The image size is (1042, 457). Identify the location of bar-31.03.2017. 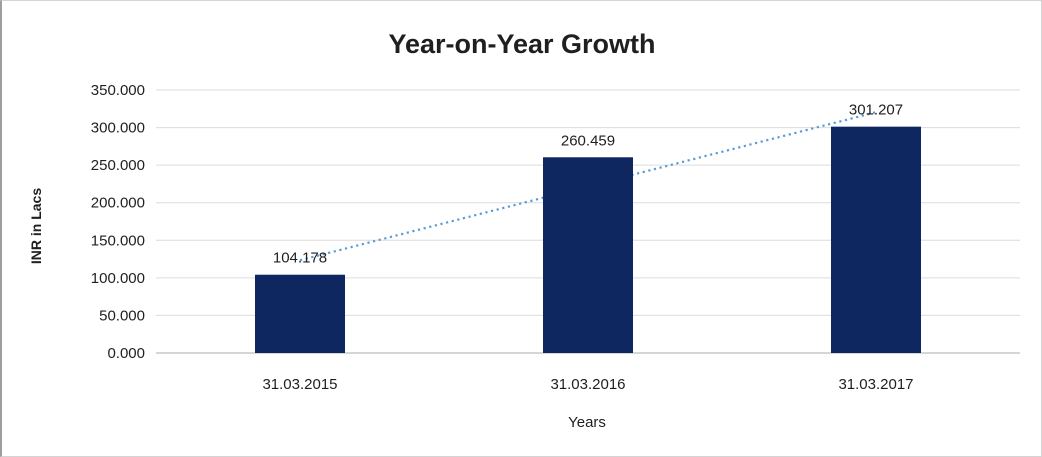
(876, 239).